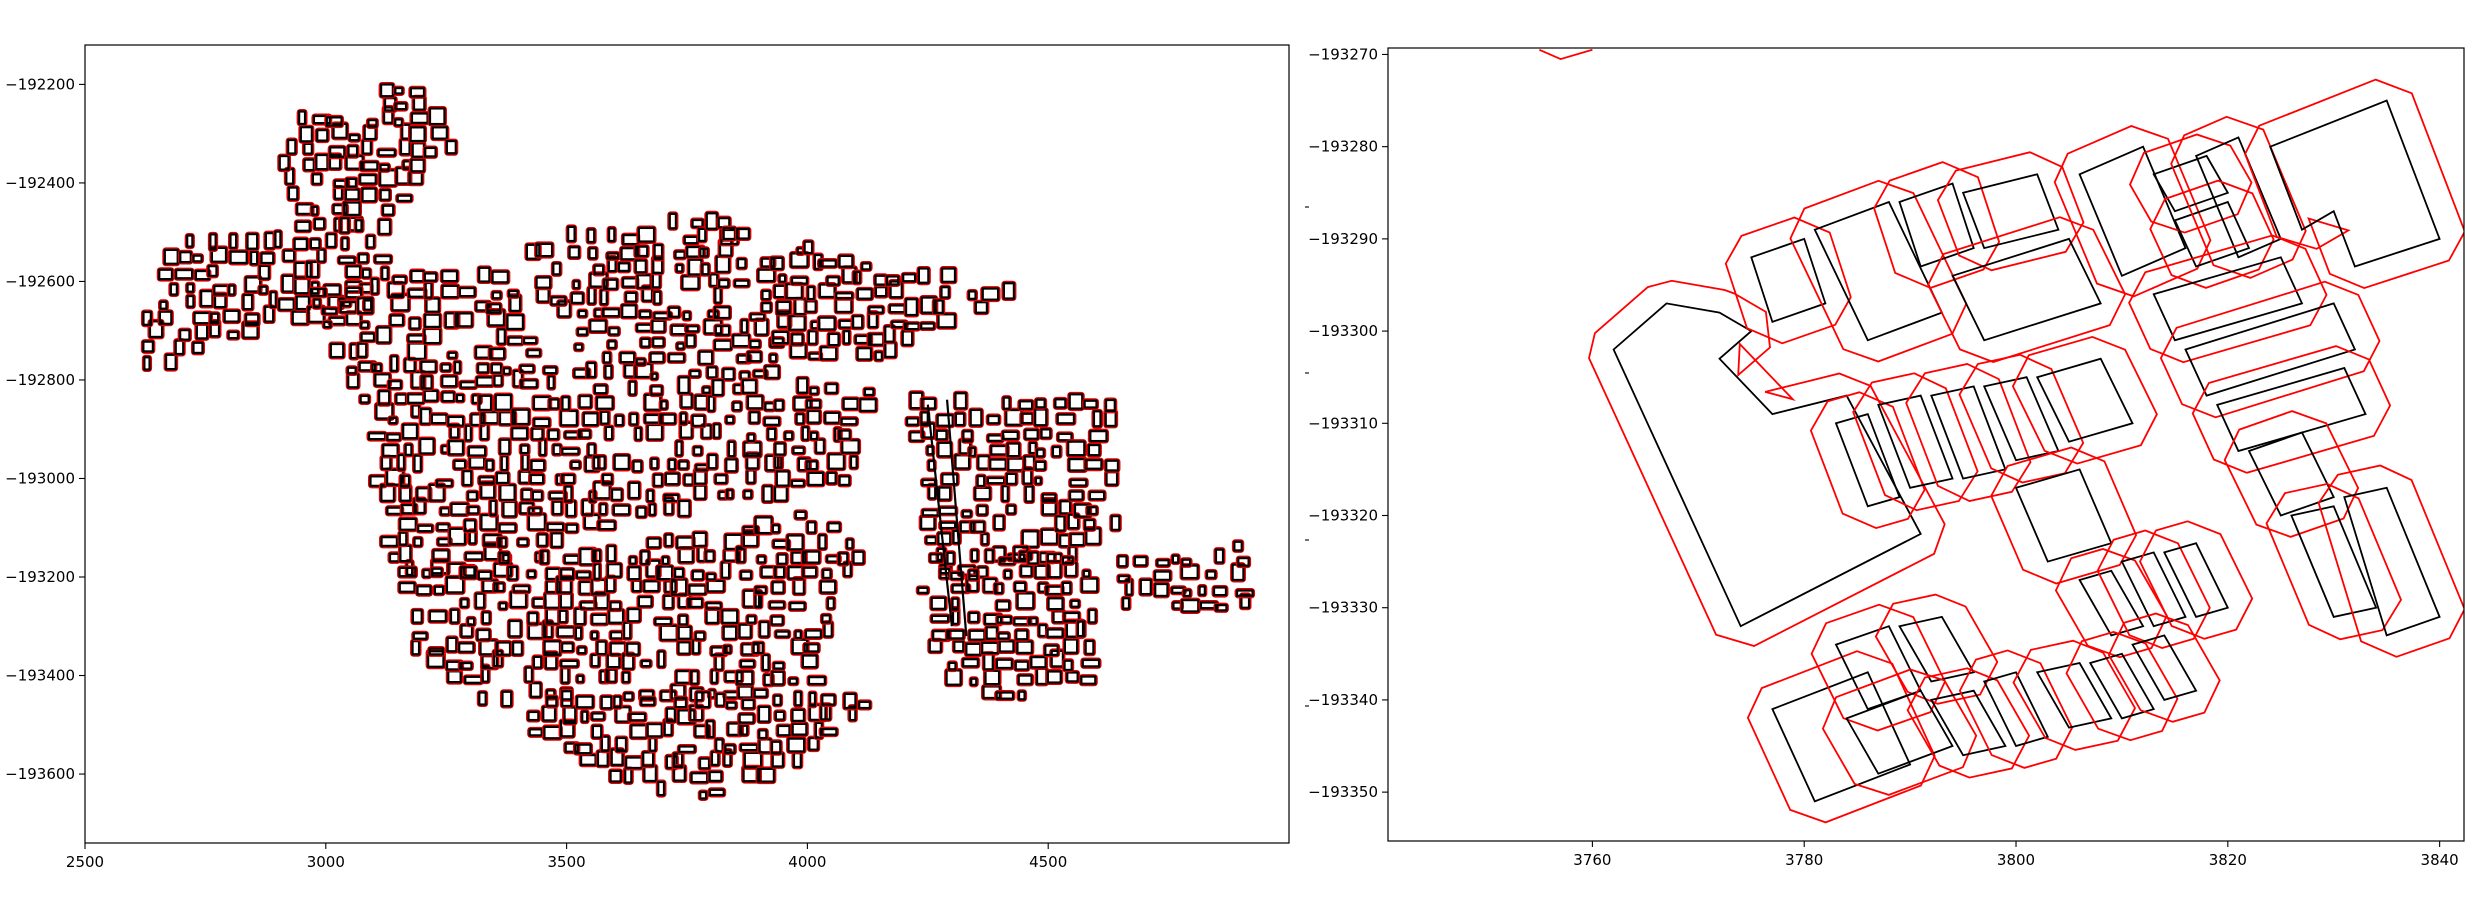  What do you see at coordinates (2440, 860) in the screenshot?
I see `zoom-xtick-label: 3840` at bounding box center [2440, 860].